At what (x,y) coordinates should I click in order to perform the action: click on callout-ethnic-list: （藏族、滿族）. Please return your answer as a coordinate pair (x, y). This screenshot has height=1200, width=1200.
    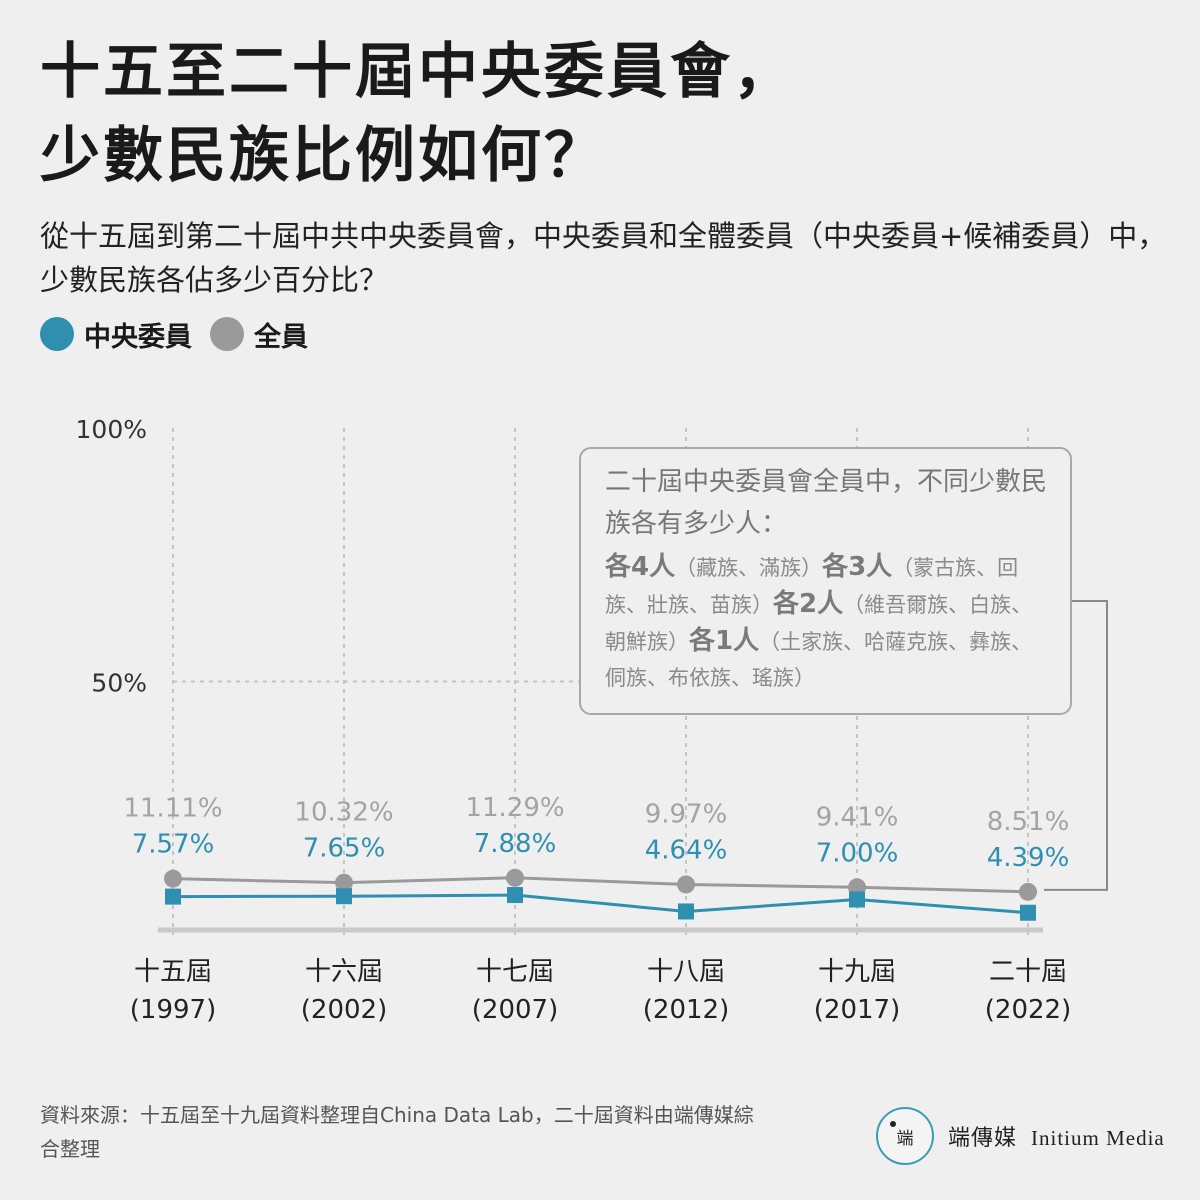
    Looking at the image, I should click on (749, 568).